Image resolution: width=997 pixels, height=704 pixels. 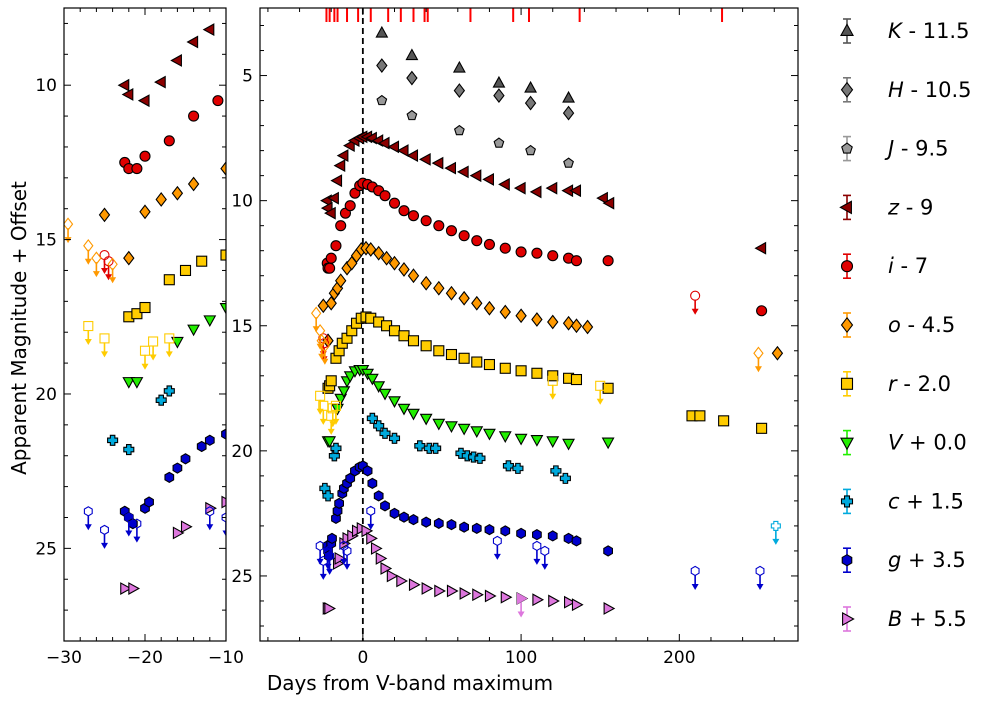 I want to click on x-tick-label: −10, so click(x=226, y=658).